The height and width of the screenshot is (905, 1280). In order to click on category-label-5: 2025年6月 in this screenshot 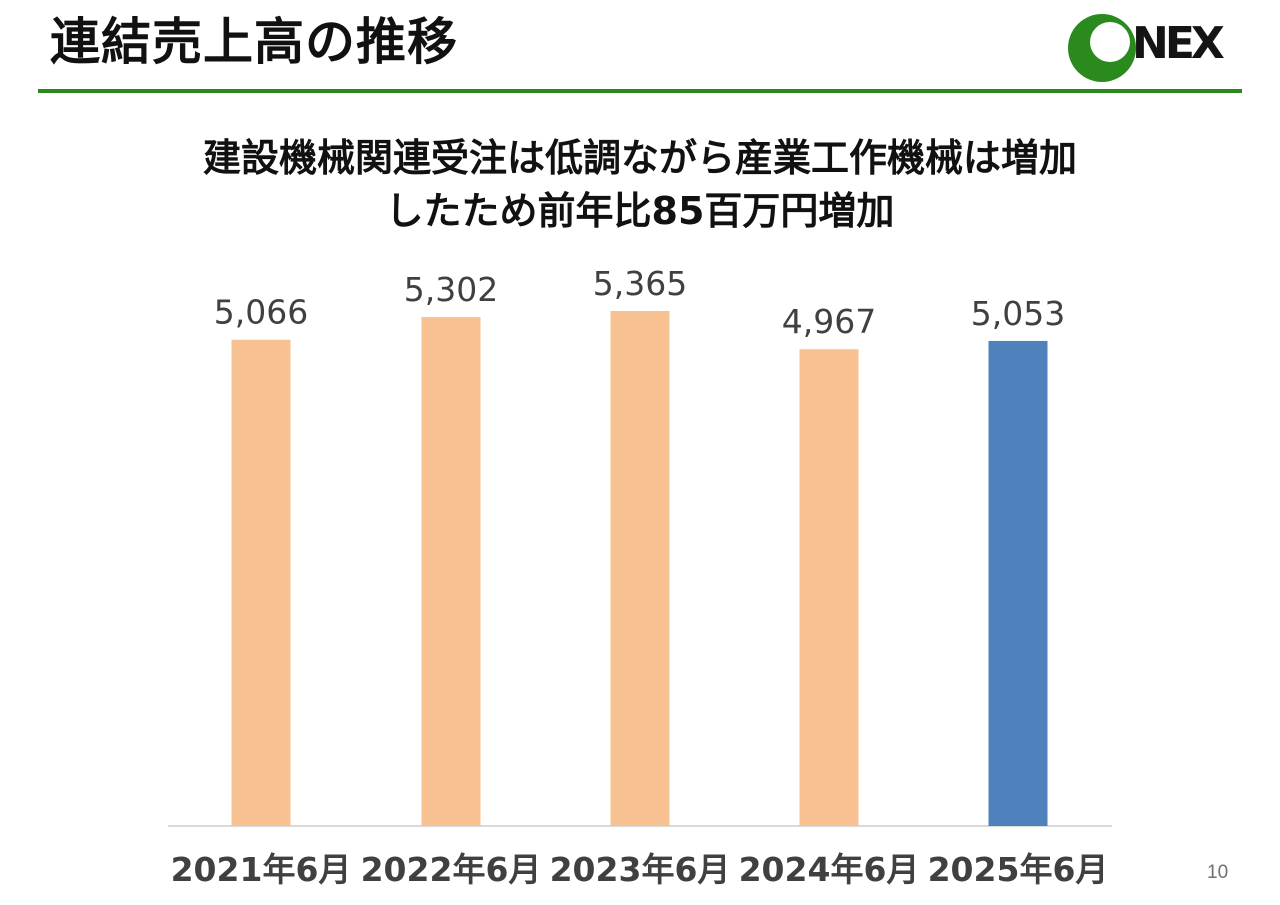, I will do `click(1018, 869)`.